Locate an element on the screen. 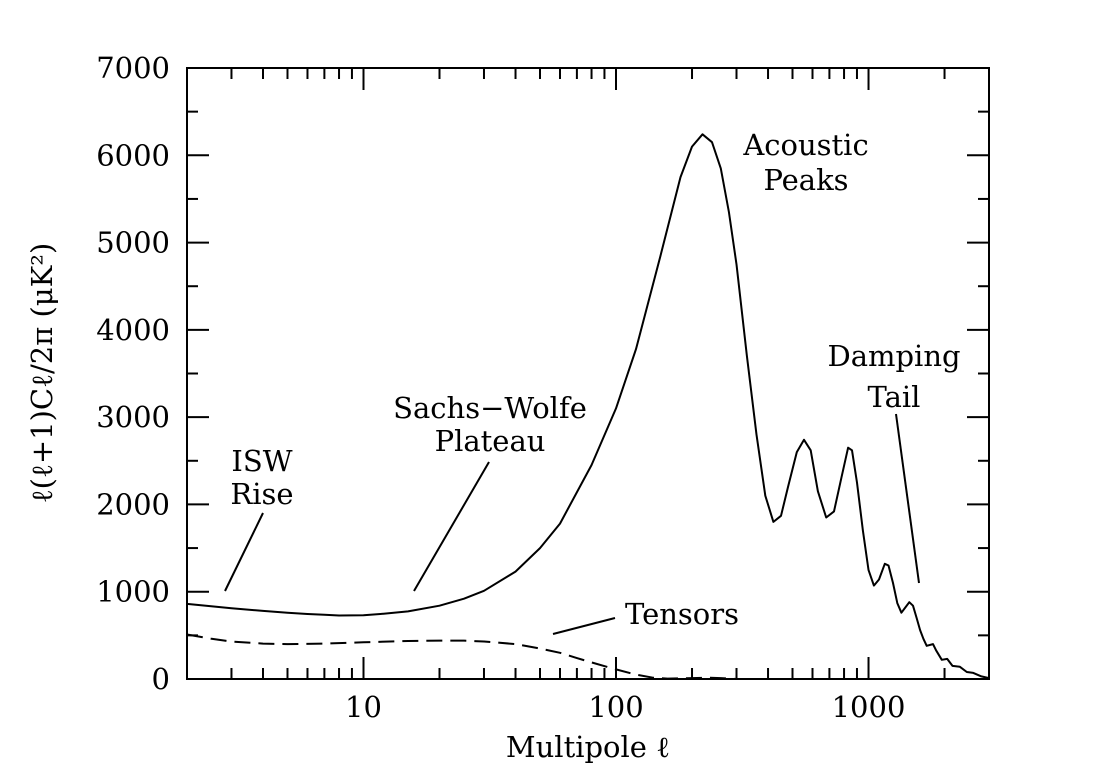 This screenshot has height=778, width=1102. x-tick-label: 10 is located at coordinates (363, 707).